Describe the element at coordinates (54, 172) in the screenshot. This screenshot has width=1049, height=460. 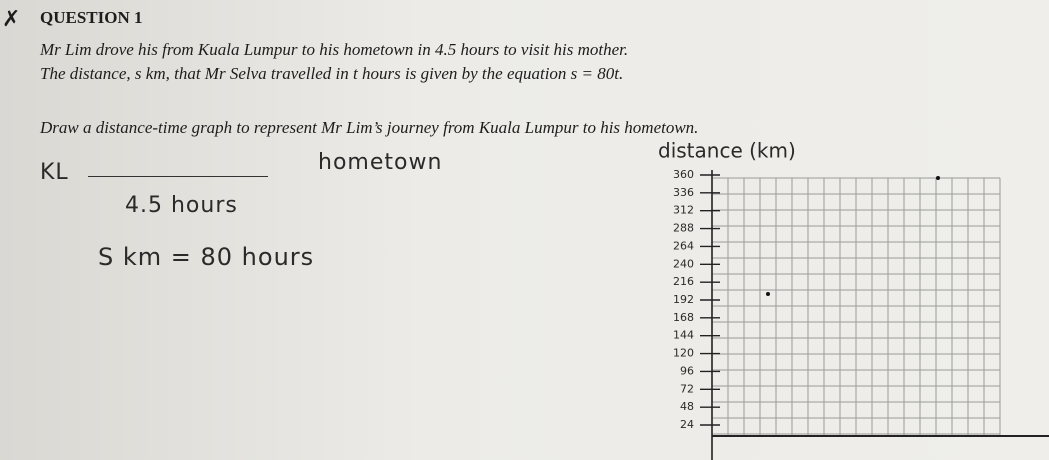
I see `answer-from: KL` at that location.